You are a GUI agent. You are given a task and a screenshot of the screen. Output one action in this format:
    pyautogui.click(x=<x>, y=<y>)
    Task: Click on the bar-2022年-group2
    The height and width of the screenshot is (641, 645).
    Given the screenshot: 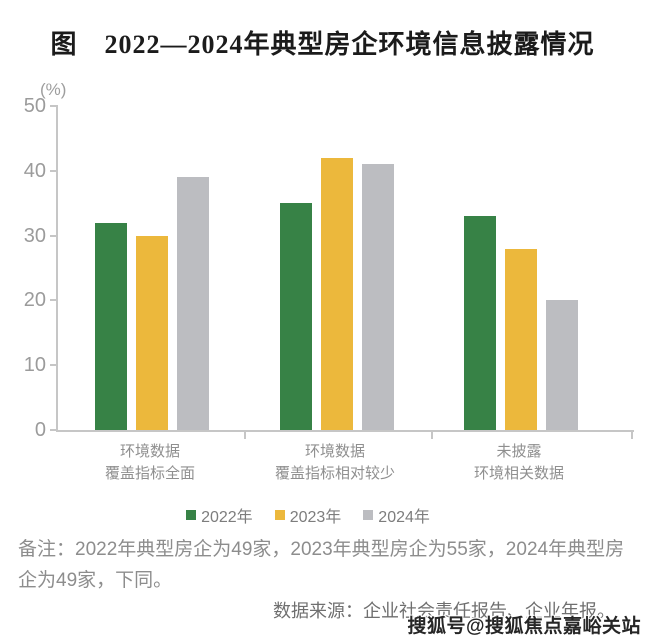 What is the action you would take?
    pyautogui.click(x=296, y=316)
    